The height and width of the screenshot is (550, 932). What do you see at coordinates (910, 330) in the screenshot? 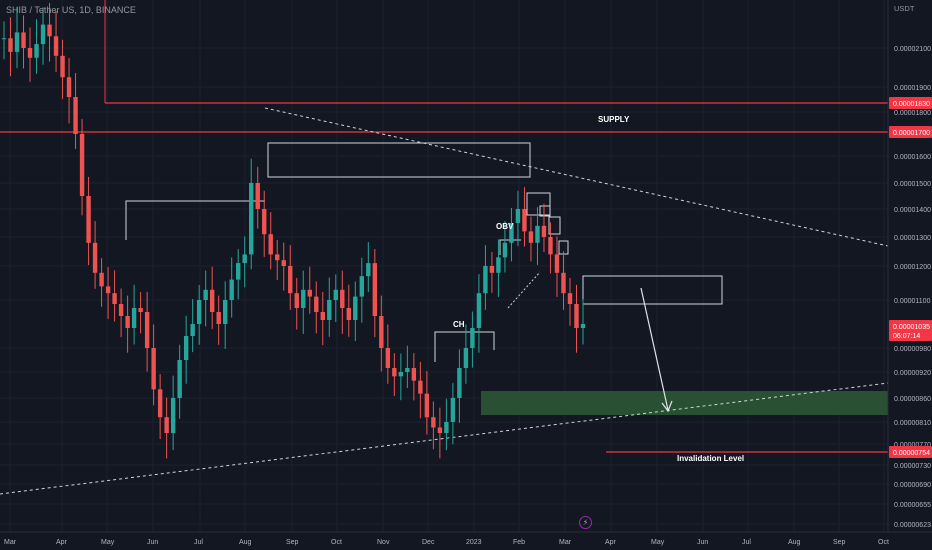
I see `current-price-tag` at bounding box center [910, 330].